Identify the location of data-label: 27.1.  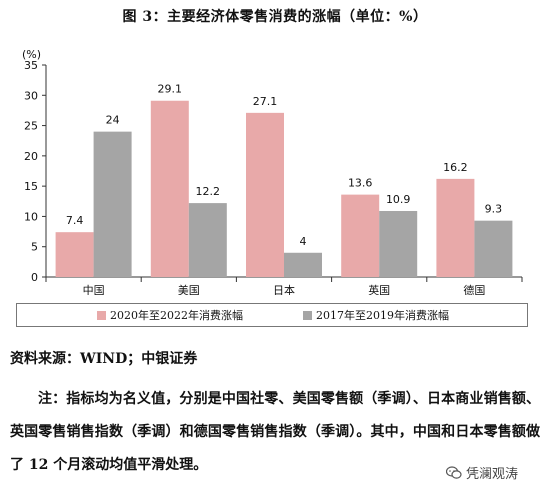
(265, 101).